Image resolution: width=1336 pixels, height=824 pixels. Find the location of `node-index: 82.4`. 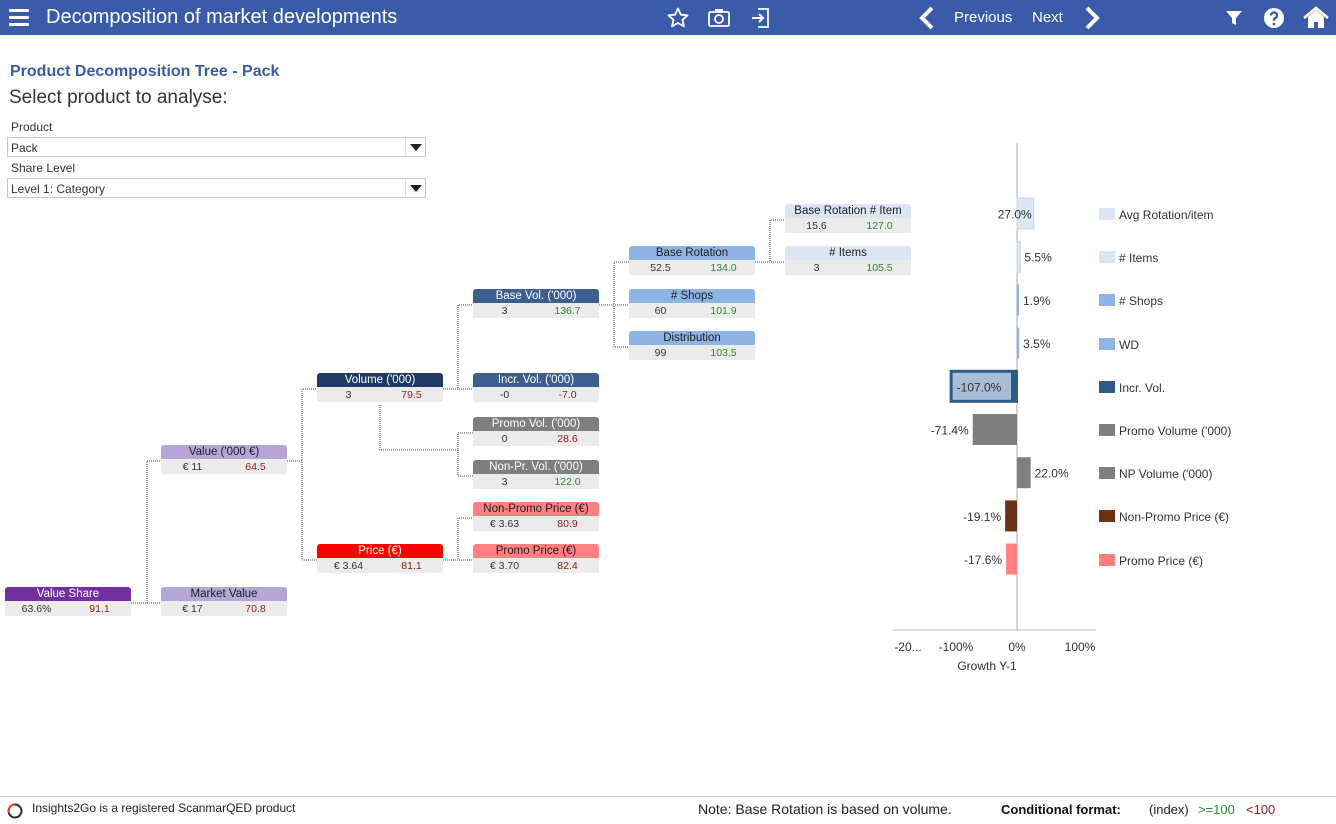

node-index: 82.4 is located at coordinates (567, 566).